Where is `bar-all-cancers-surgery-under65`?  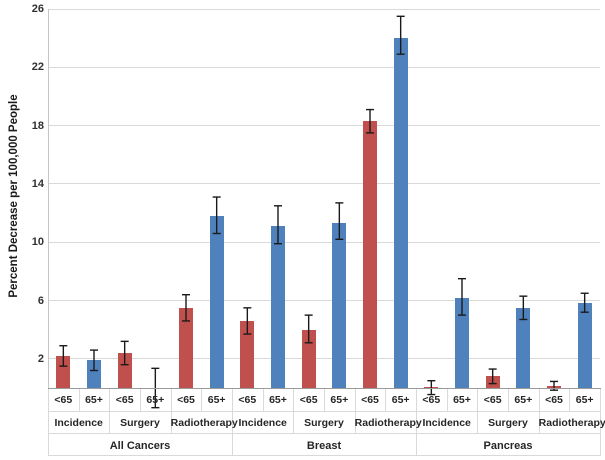 bar-all-cancers-surgery-under65 is located at coordinates (125, 370).